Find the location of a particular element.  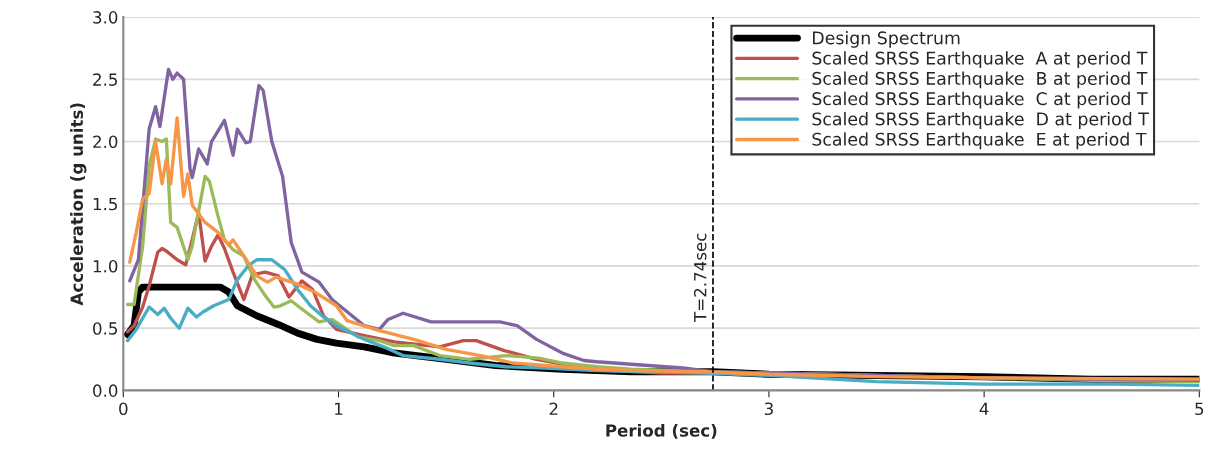

y-tick-label: 1.5 is located at coordinates (105, 204).